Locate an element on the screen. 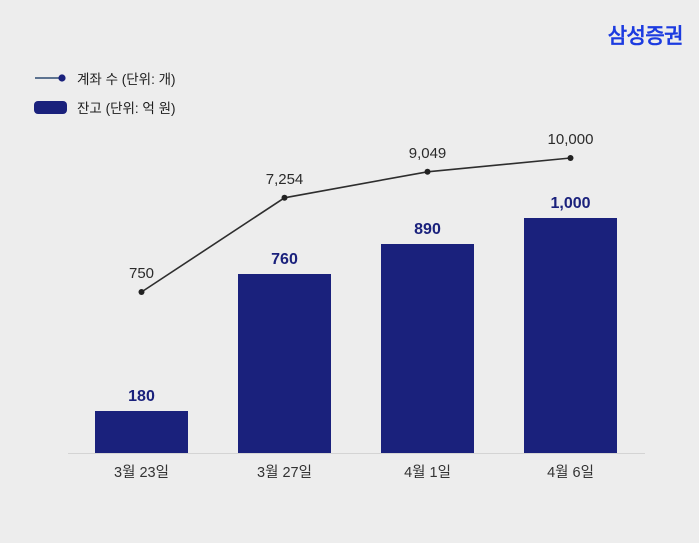 The image size is (699, 543). balance-bar-value-label: 1,000 is located at coordinates (570, 203).